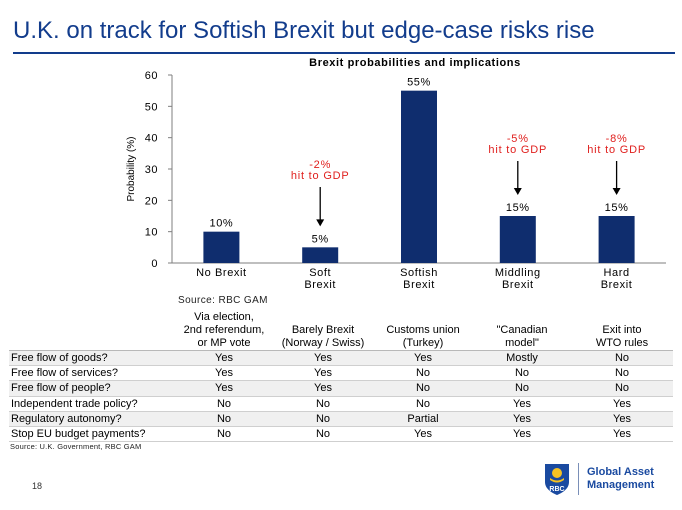  I want to click on table-row: Regulatory autonomy? No No Partial Yes Yes, so click(341, 419).